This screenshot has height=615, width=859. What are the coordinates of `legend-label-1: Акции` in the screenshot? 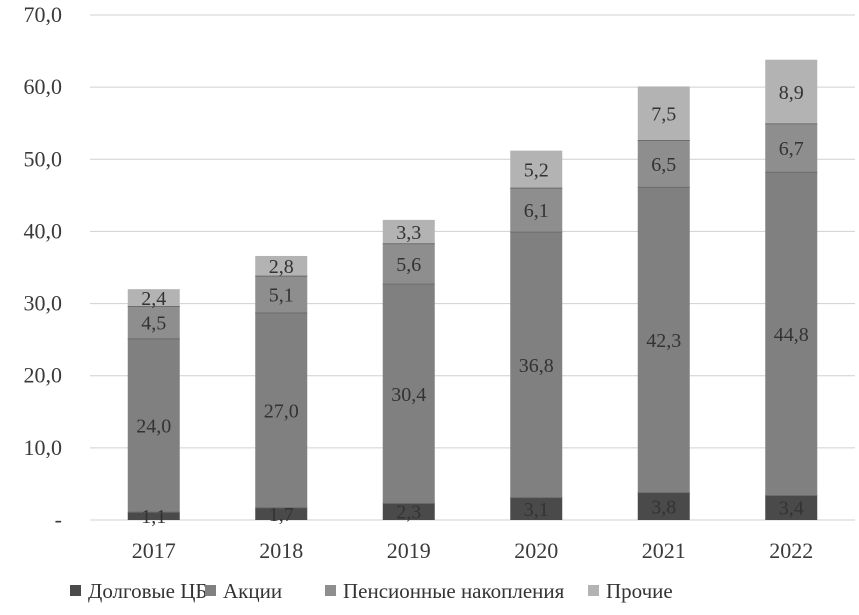 It's located at (252, 591).